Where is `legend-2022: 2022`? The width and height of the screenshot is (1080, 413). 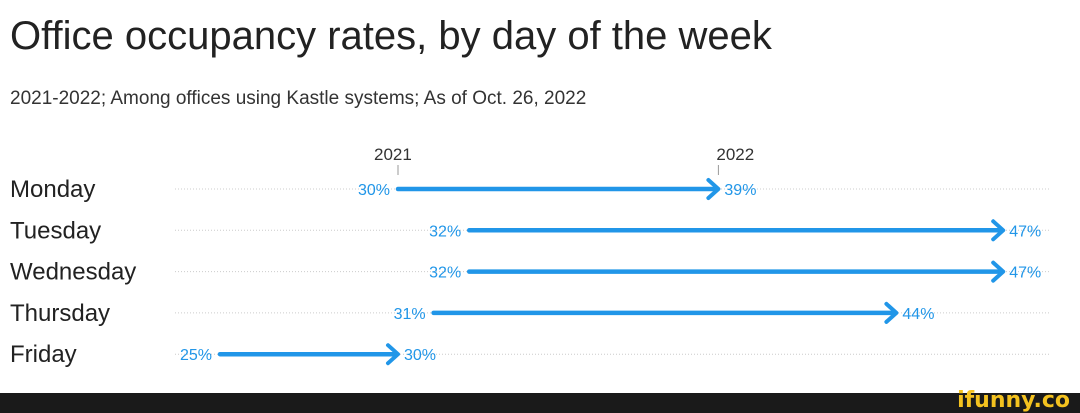
legend-2022: 2022 is located at coordinates (735, 154).